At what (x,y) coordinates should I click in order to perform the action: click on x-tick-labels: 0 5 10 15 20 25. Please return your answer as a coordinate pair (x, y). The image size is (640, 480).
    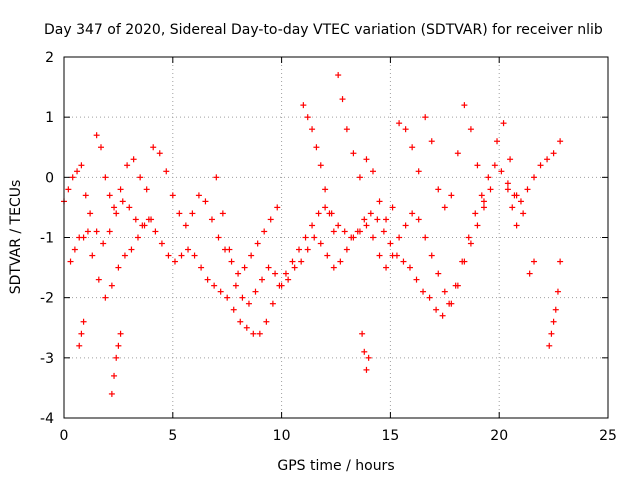
    Looking at the image, I should click on (338, 436).